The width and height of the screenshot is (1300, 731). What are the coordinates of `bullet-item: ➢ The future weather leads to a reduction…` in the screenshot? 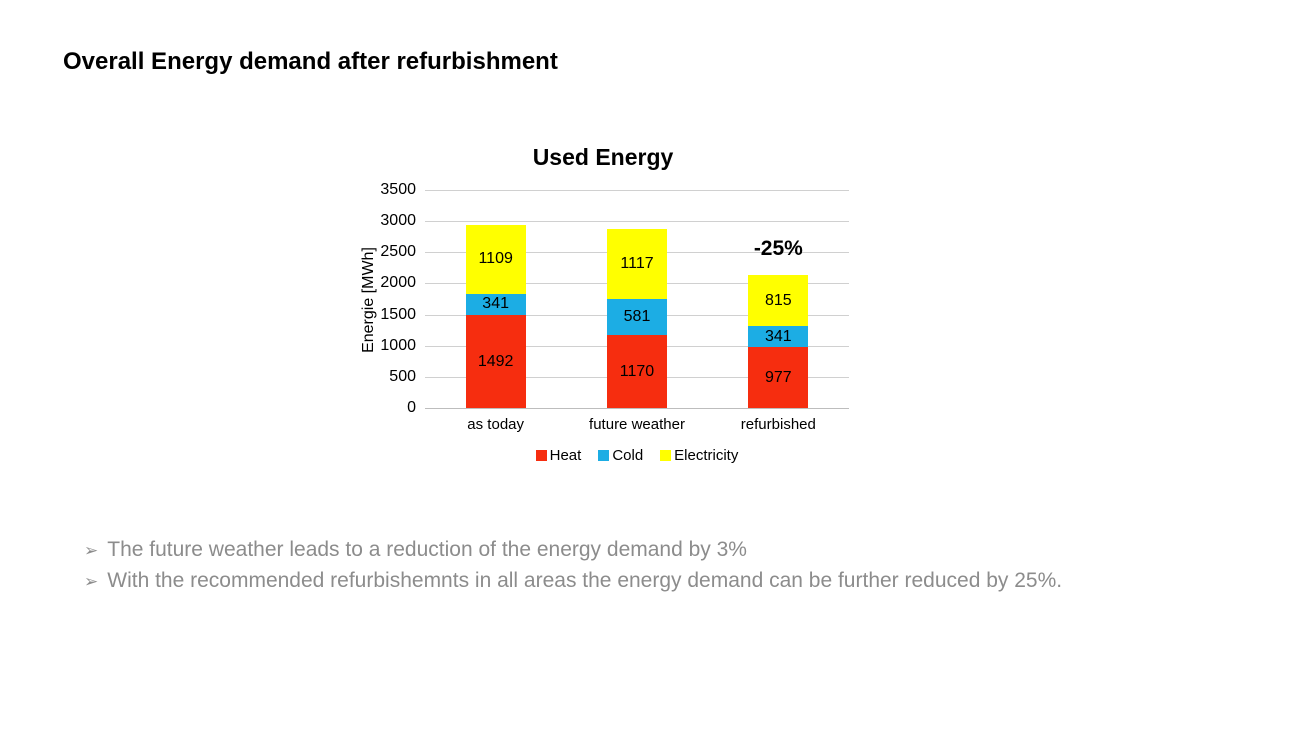 It's located at (654, 550).